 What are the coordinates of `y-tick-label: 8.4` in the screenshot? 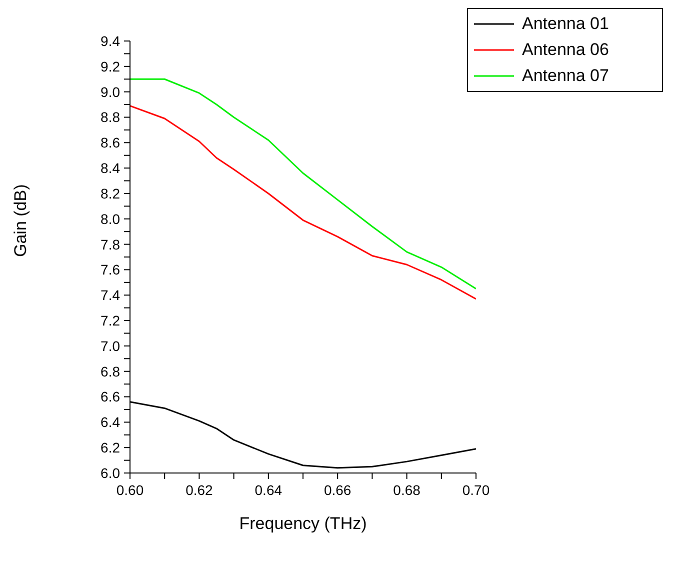 It's located at (110, 168).